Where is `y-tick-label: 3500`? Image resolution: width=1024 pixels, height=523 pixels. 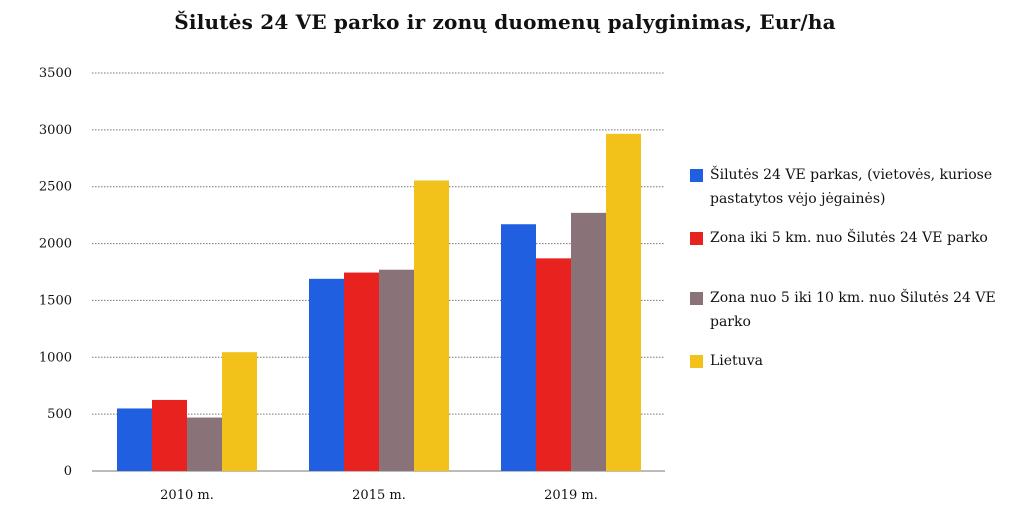
y-tick-label: 3500 is located at coordinates (55, 73).